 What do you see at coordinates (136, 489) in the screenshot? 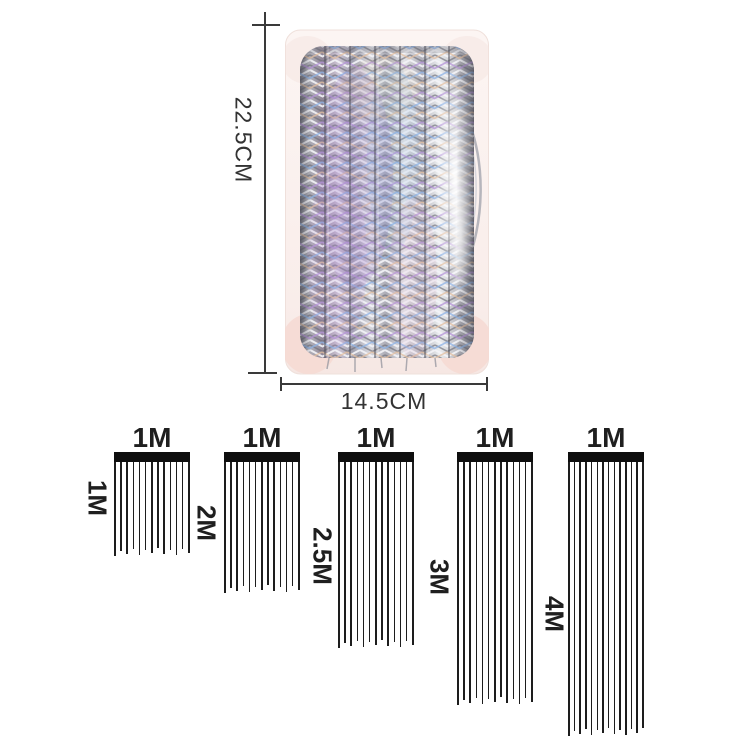
I see `size-diagram-1m: 1M 1M` at bounding box center [136, 489].